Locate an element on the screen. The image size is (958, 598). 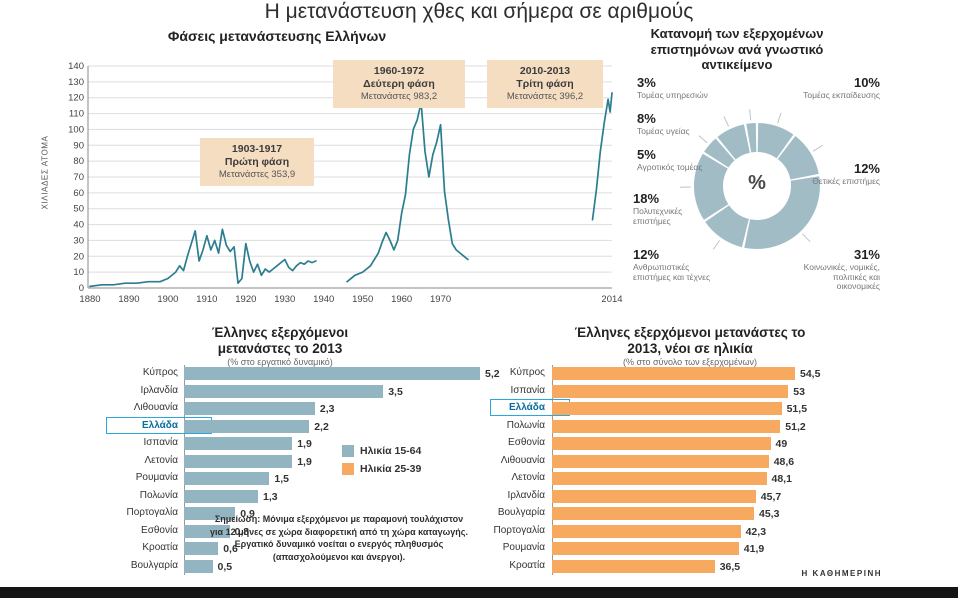
svg-text: 90 is located at coordinates (78, 145).